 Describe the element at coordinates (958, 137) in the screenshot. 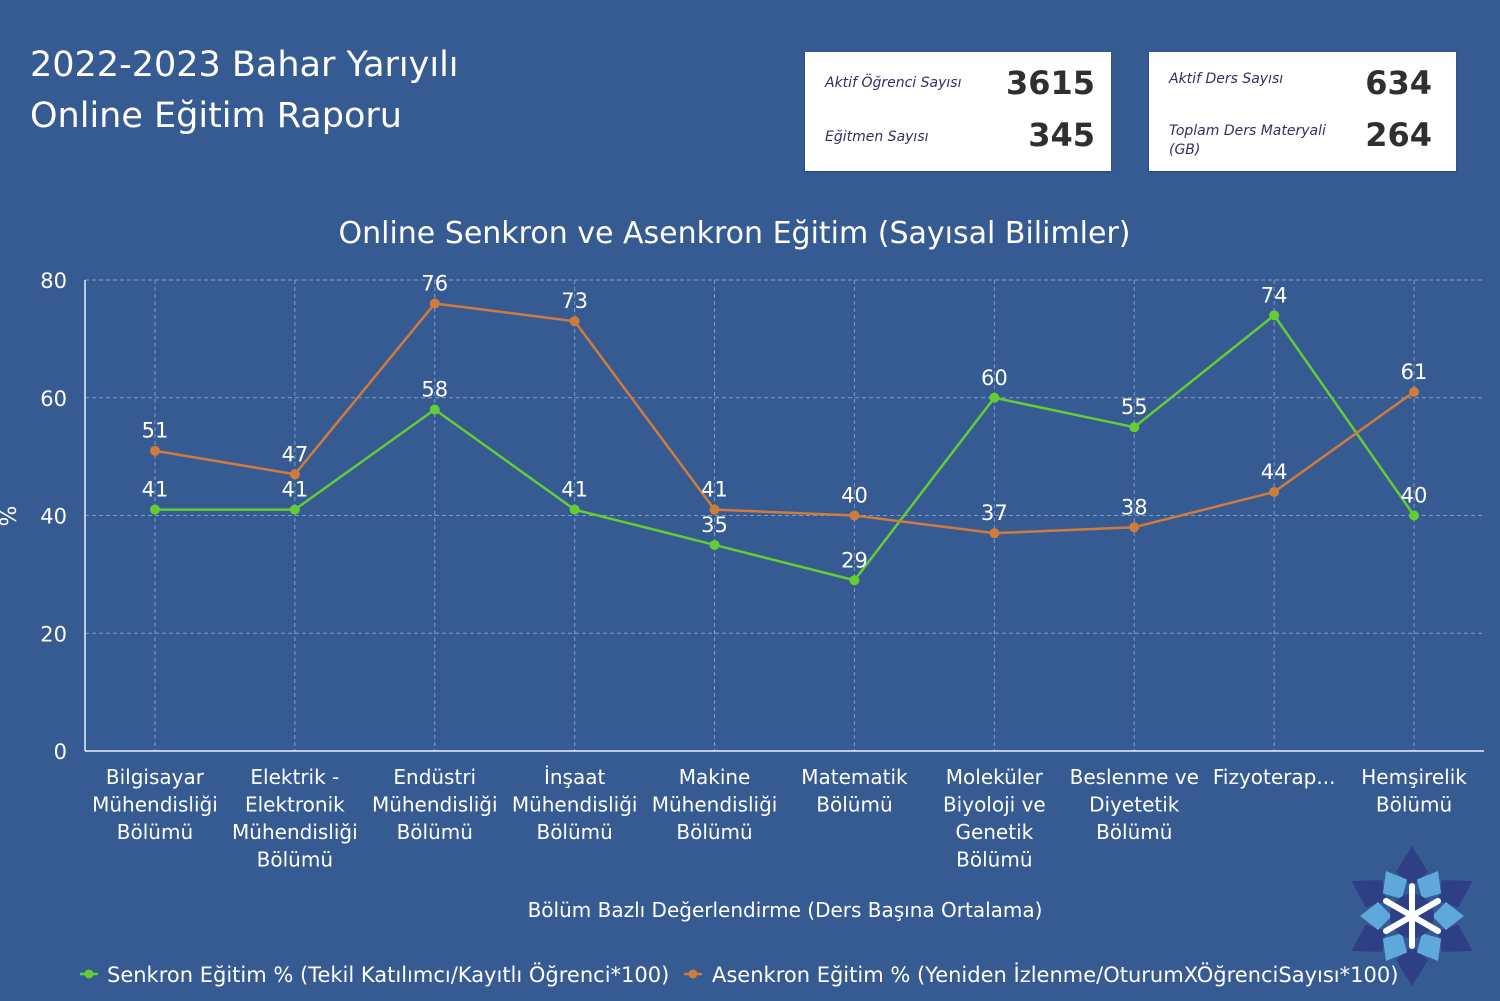

I see `kpi-row-instructors: Eğitmen Sayısı 345` at that location.